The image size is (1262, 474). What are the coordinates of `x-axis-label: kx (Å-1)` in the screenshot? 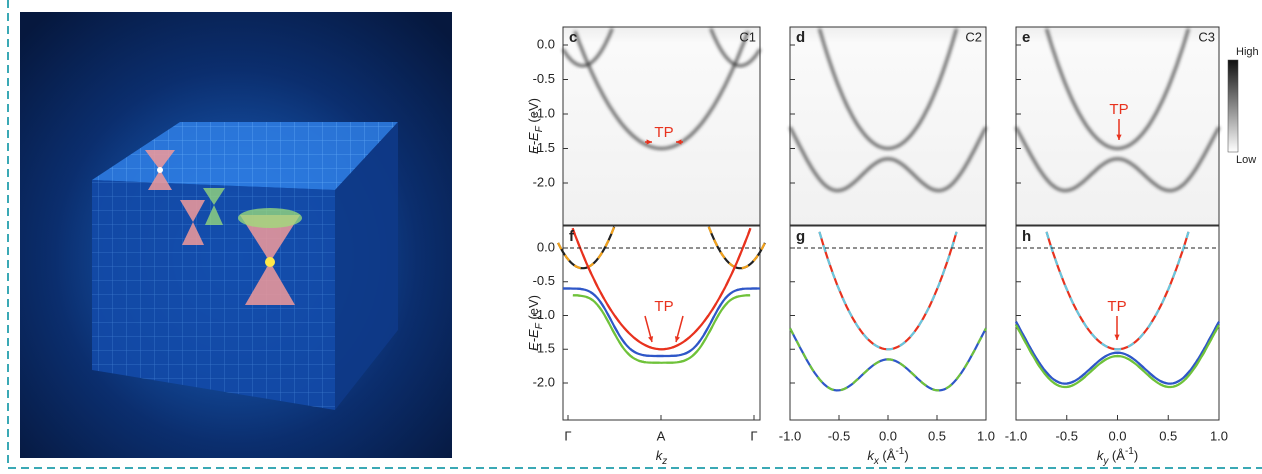 It's located at (887, 456).